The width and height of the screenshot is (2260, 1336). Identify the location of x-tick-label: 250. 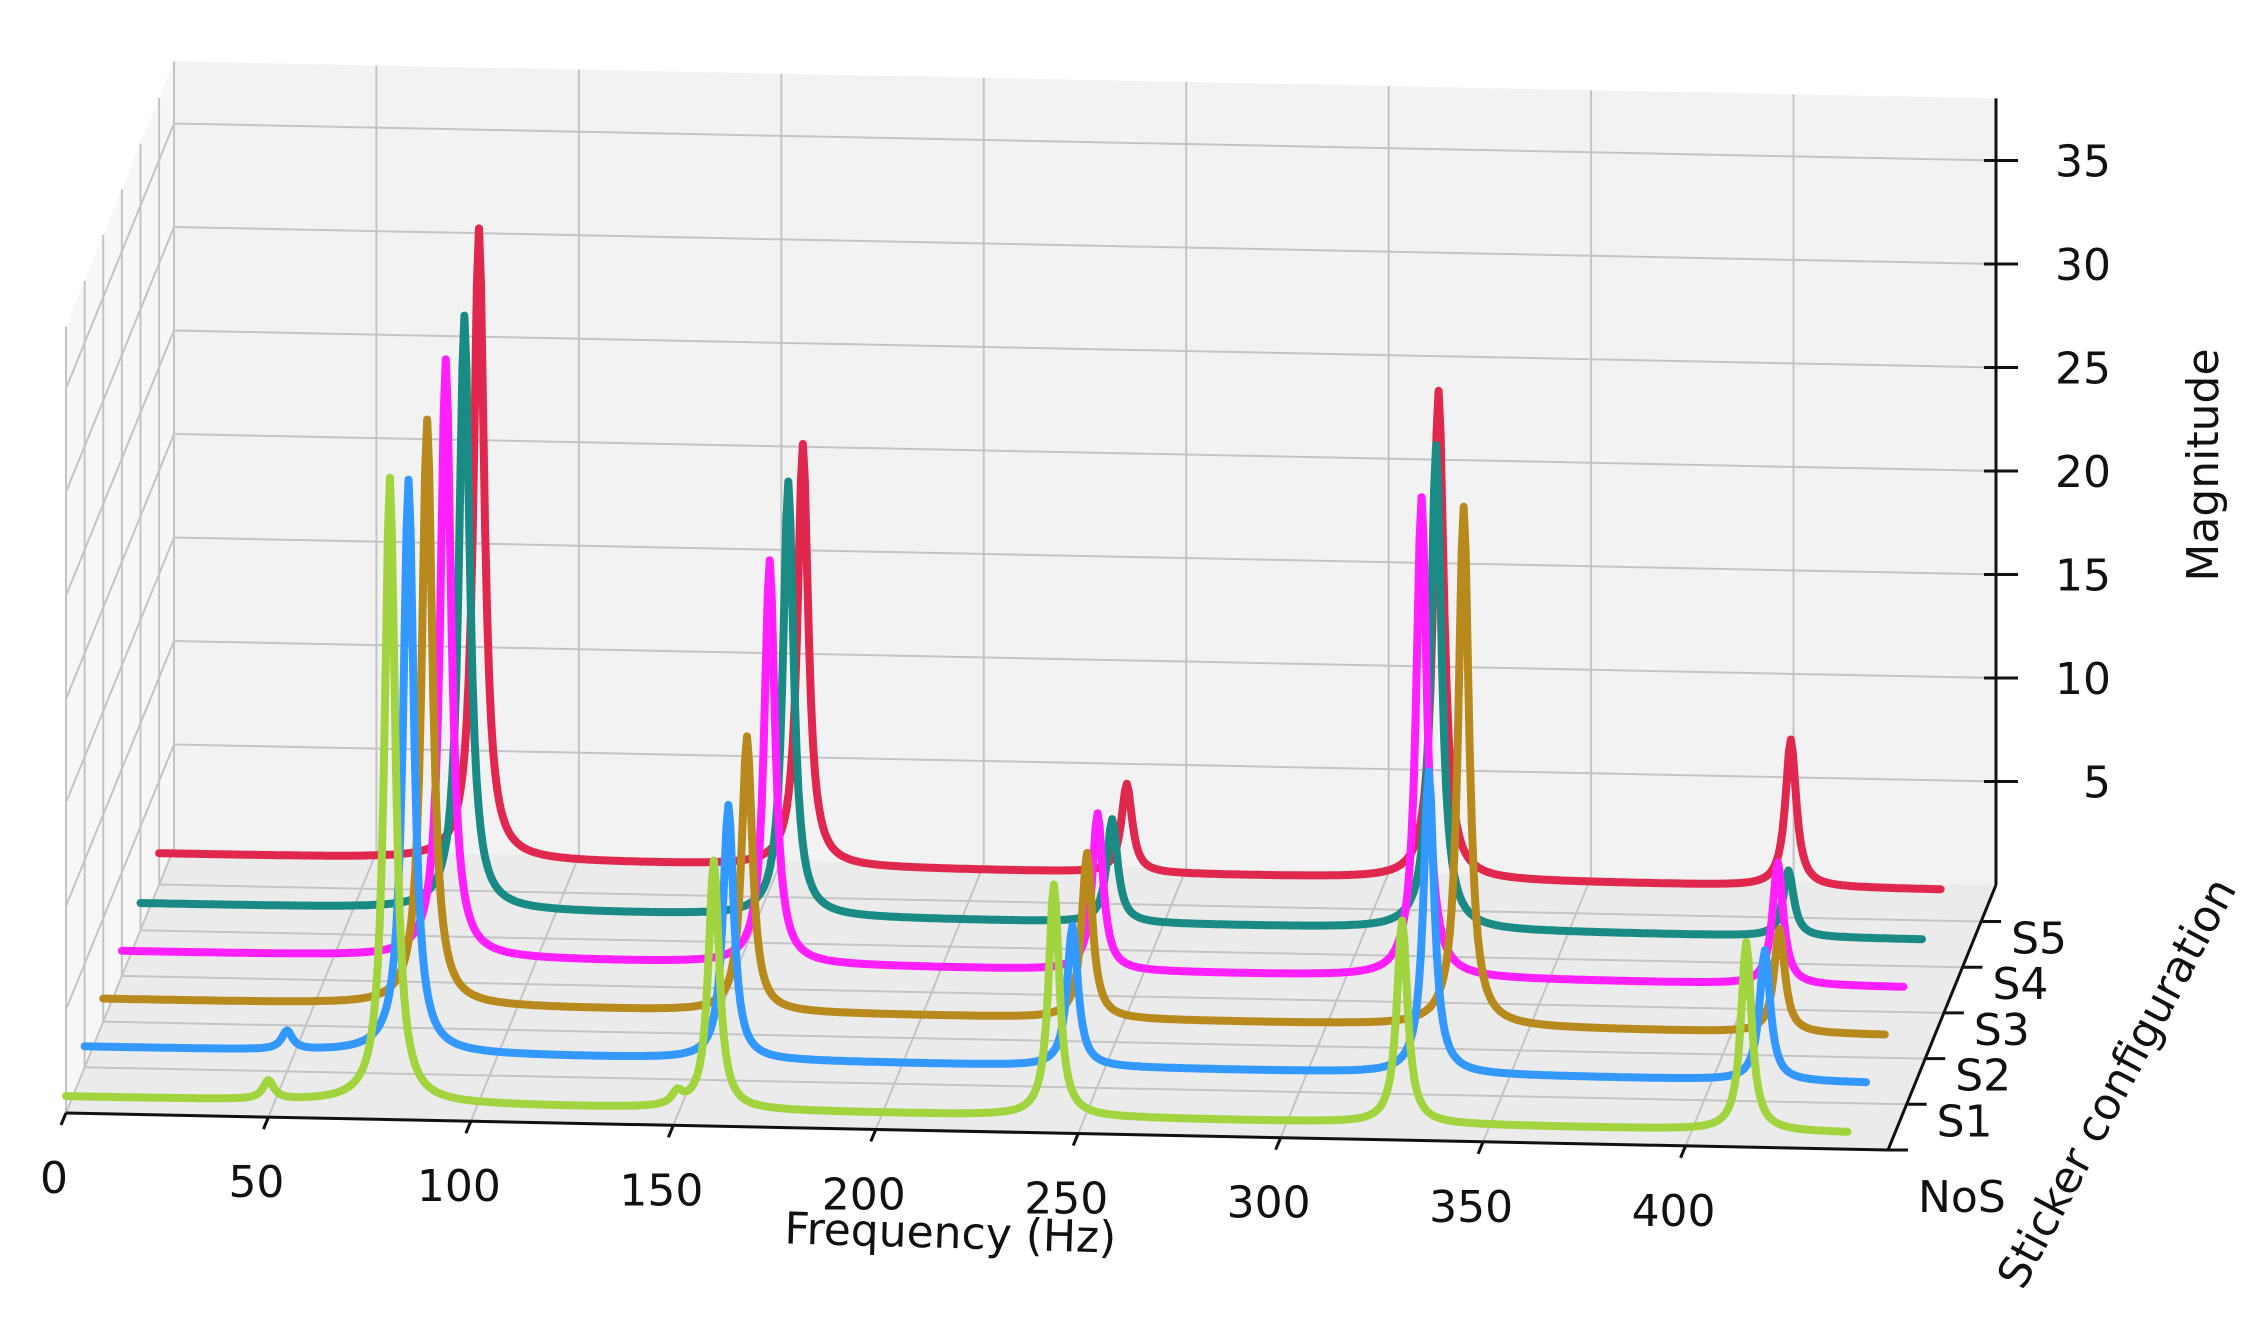
(1066, 1199).